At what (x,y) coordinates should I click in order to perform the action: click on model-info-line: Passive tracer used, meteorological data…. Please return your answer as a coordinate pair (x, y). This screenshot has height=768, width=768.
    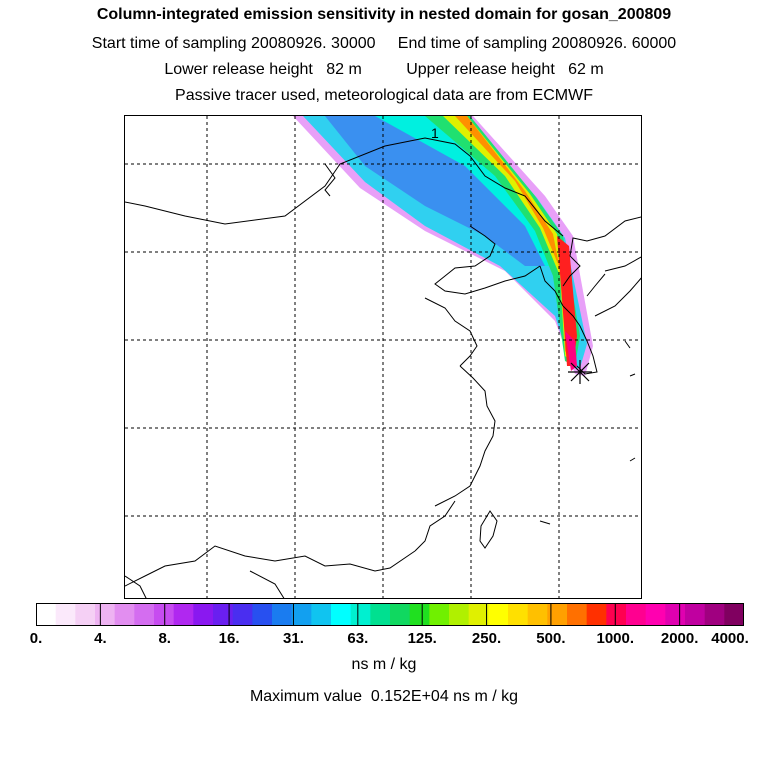
    Looking at the image, I should click on (384, 95).